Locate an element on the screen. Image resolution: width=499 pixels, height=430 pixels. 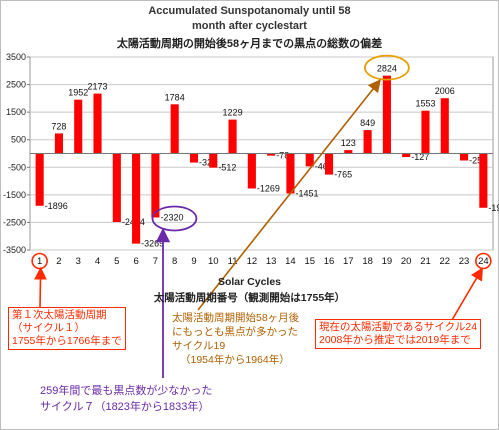
x-tick-label: 12 is located at coordinates (252, 261).